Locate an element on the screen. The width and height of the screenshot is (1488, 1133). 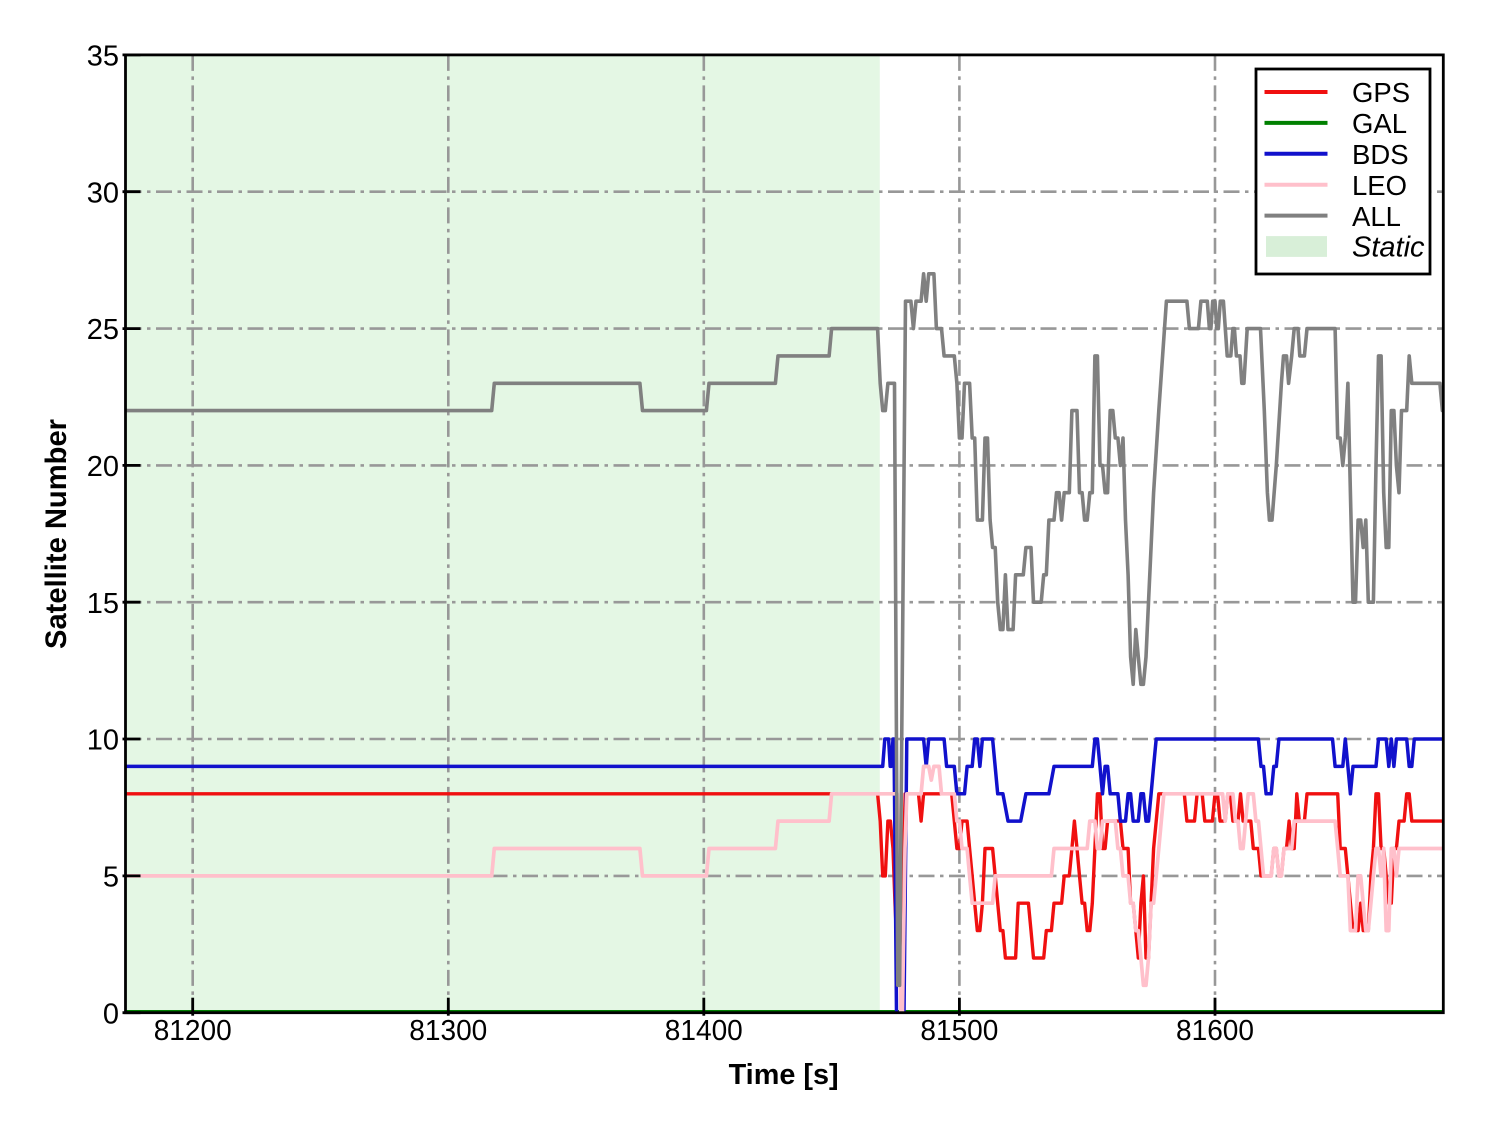
svg-text: Static is located at coordinates (1388, 248).